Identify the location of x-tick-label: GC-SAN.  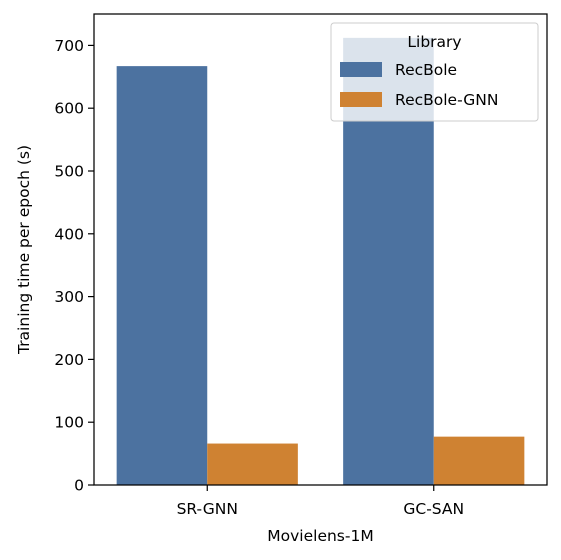
(433, 509).